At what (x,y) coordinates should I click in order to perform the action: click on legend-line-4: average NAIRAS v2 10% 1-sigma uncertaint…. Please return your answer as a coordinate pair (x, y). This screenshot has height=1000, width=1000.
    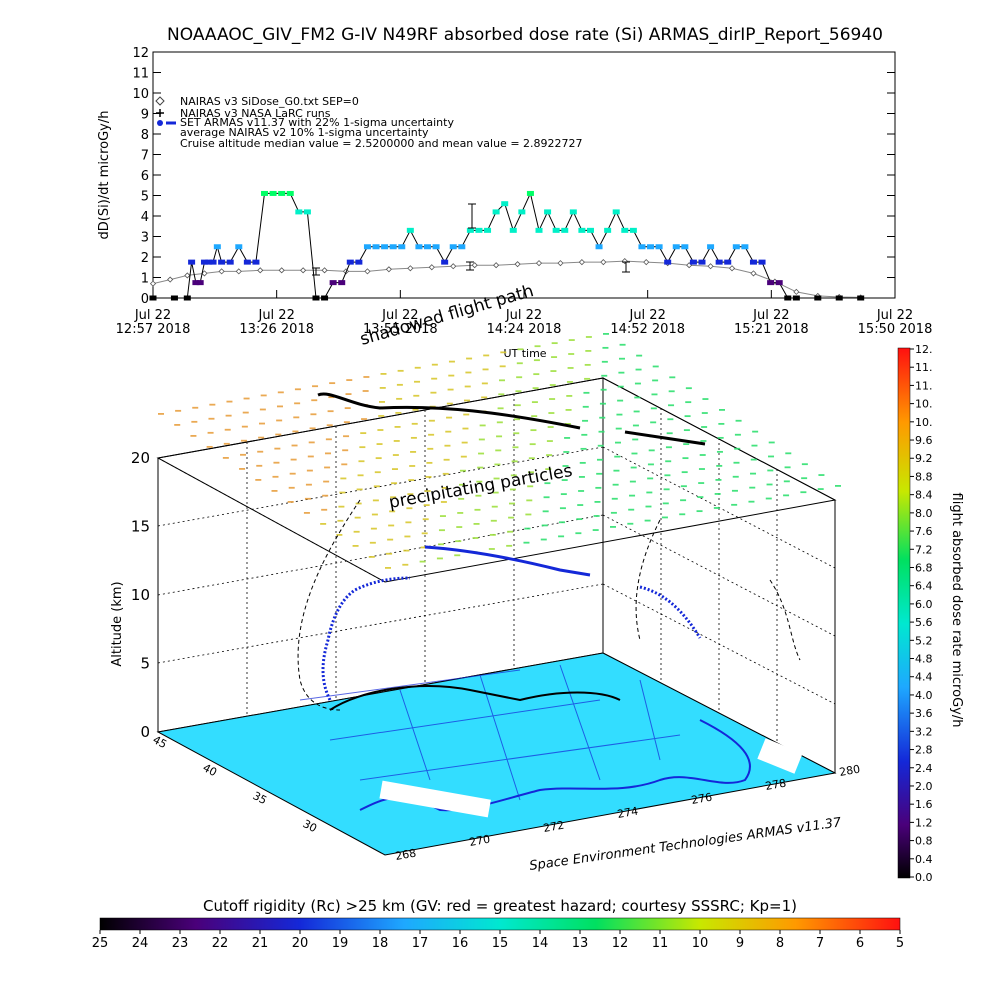
    Looking at the image, I should click on (304, 132).